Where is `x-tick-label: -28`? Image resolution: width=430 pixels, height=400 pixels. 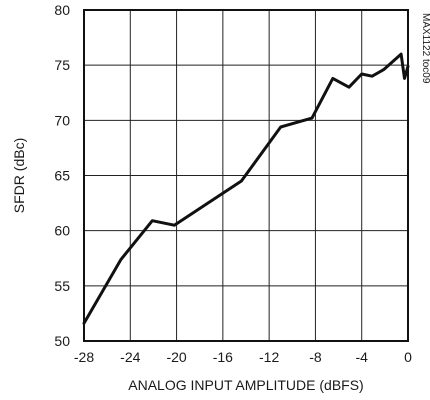 x-tick-label: -28 is located at coordinates (84, 357).